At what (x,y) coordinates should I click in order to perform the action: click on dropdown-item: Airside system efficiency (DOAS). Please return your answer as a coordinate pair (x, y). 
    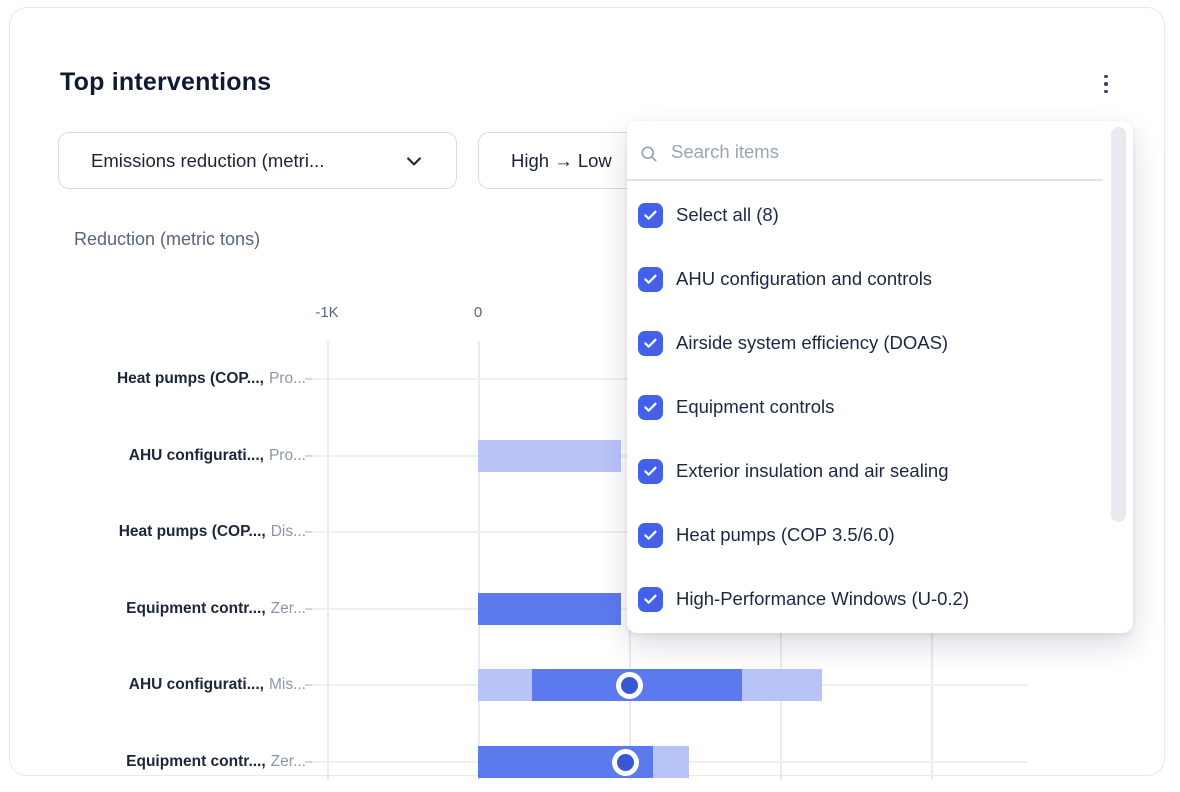
    Looking at the image, I should click on (793, 343).